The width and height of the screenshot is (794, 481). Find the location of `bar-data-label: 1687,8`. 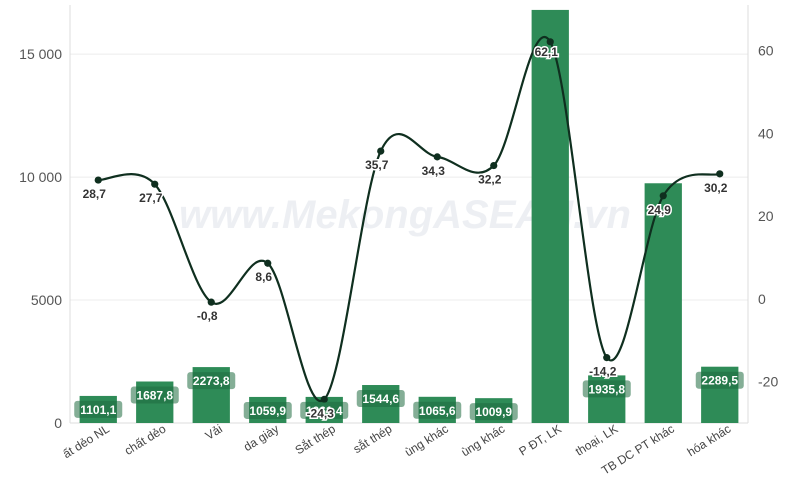

bar-data-label: 1687,8 is located at coordinates (154, 395).